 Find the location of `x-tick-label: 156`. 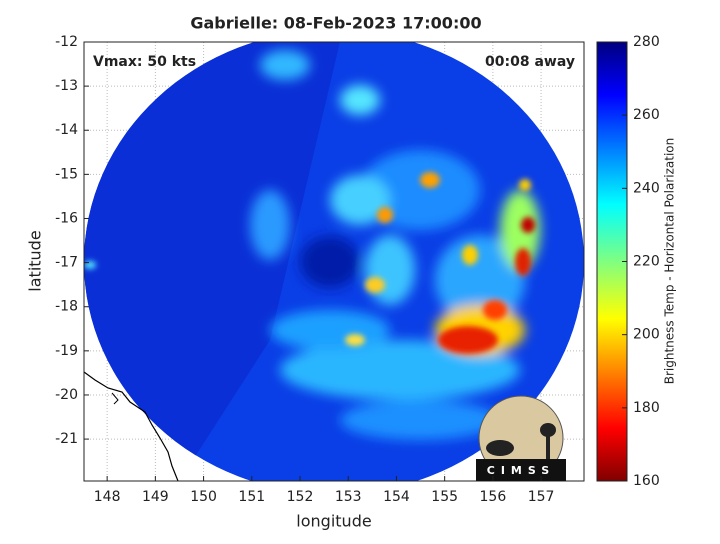

x-tick-label: 156 is located at coordinates (493, 497).